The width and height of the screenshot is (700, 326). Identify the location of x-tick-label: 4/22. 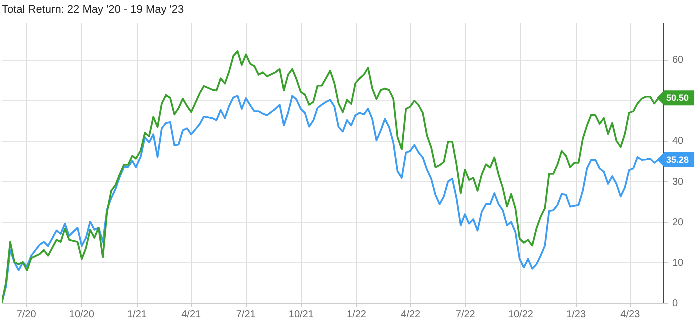
(411, 315).